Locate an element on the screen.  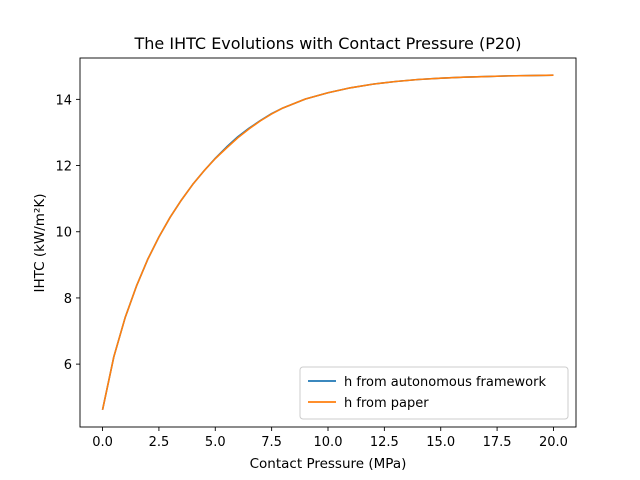
legend-label-2: h from paper is located at coordinates (386, 403).